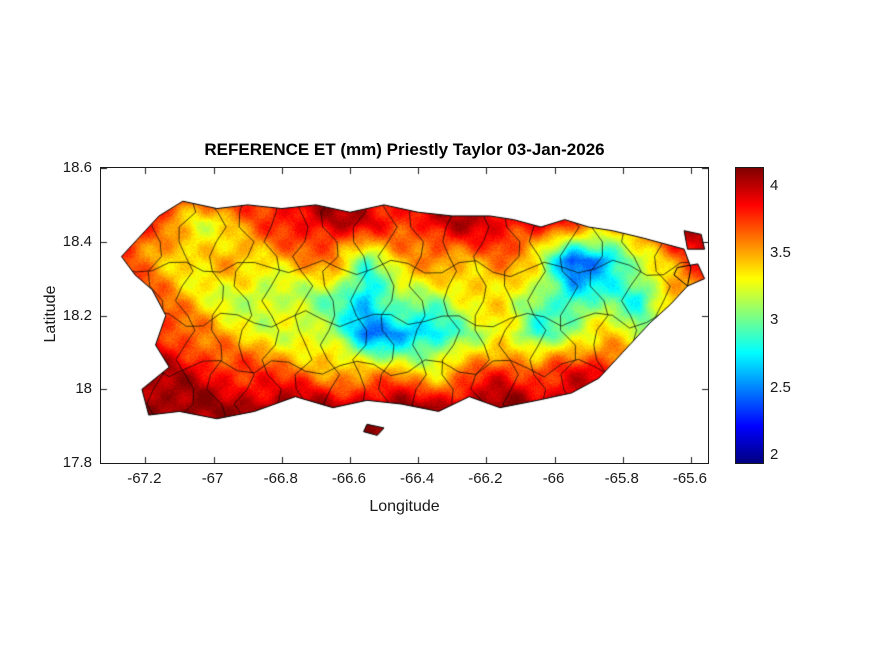 This screenshot has width=875, height=656. What do you see at coordinates (77, 462) in the screenshot?
I see `y-tick-label: 17.8` at bounding box center [77, 462].